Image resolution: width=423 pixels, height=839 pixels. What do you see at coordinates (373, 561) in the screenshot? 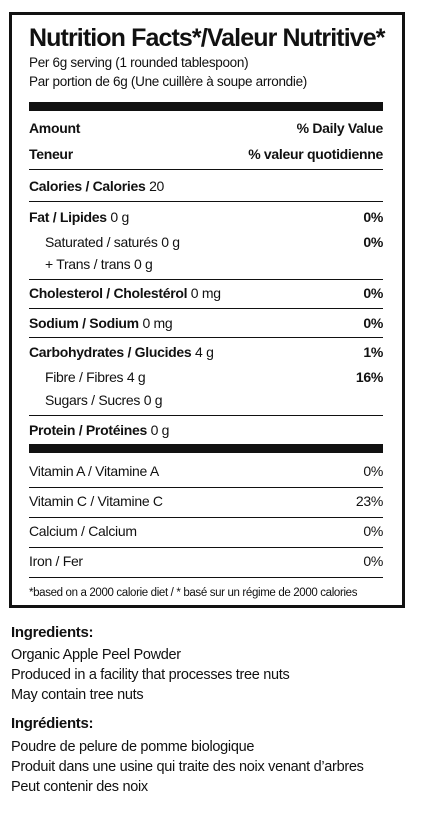
I see `iron-dv: 0%` at bounding box center [373, 561].